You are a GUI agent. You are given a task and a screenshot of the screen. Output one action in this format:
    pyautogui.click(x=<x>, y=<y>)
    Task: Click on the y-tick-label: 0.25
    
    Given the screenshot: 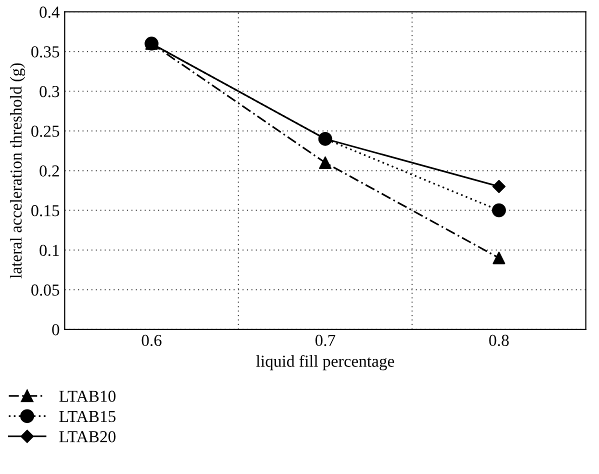 What is the action you would take?
    pyautogui.click(x=45, y=131)
    